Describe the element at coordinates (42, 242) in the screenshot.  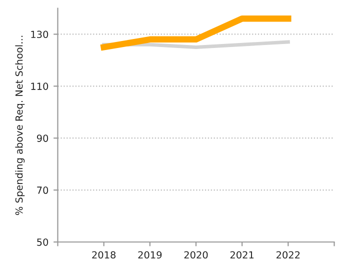
I see `y-tick-label: 50` at that location.